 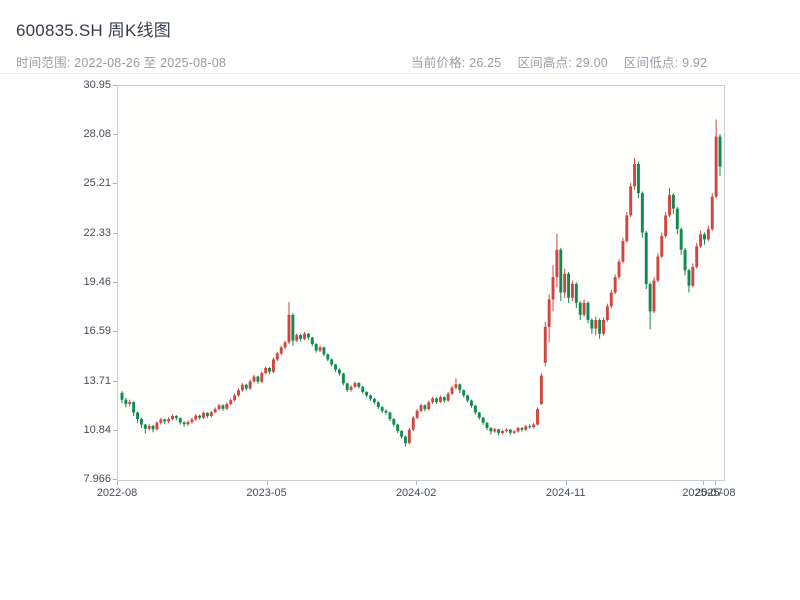 I want to click on time-range-value: 2022-08-26 至 2025-08-08, so click(x=150, y=63).